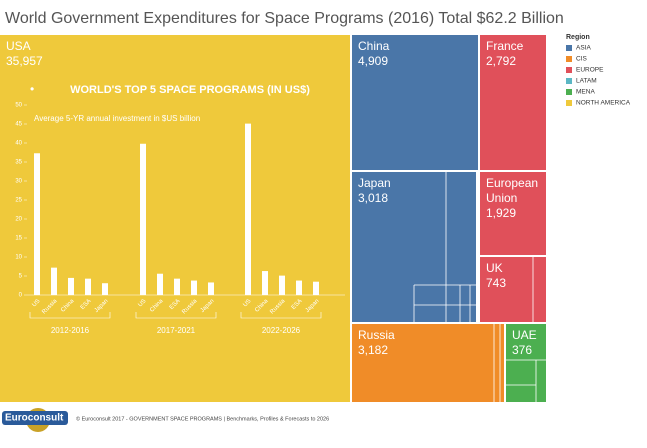  I want to click on legend-label: EUROPE, so click(590, 70).